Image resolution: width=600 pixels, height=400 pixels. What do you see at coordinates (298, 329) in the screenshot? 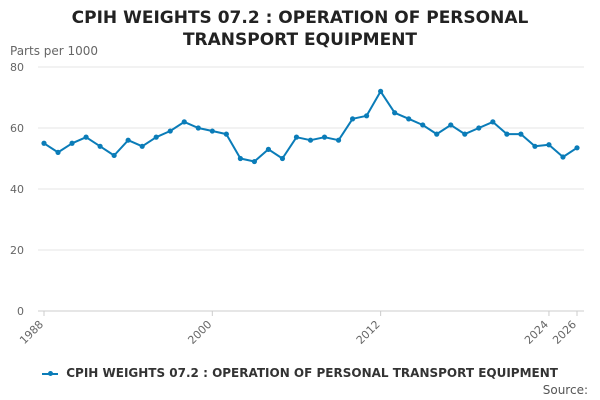
I see `x-axis-ticks: 1988 2000 2012 2024 2026` at bounding box center [298, 329].